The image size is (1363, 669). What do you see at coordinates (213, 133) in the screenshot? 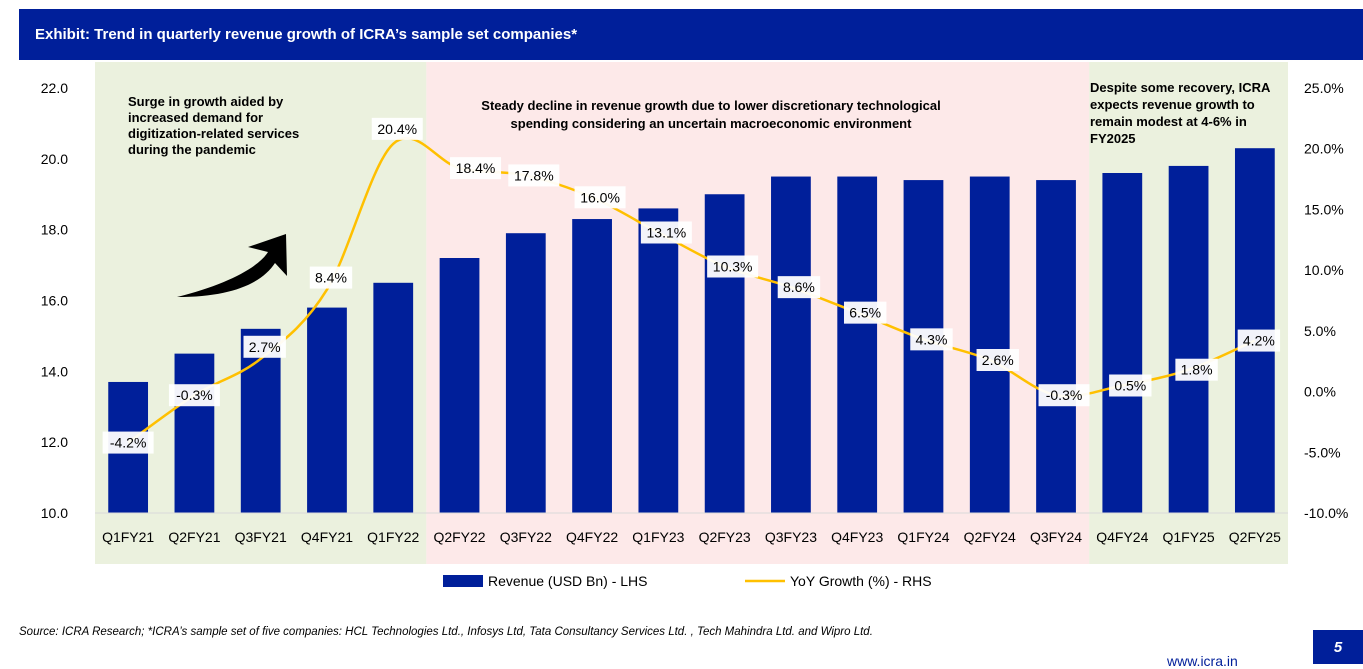
I see `annotation-pandemic-text: digitization-related services` at bounding box center [213, 133].